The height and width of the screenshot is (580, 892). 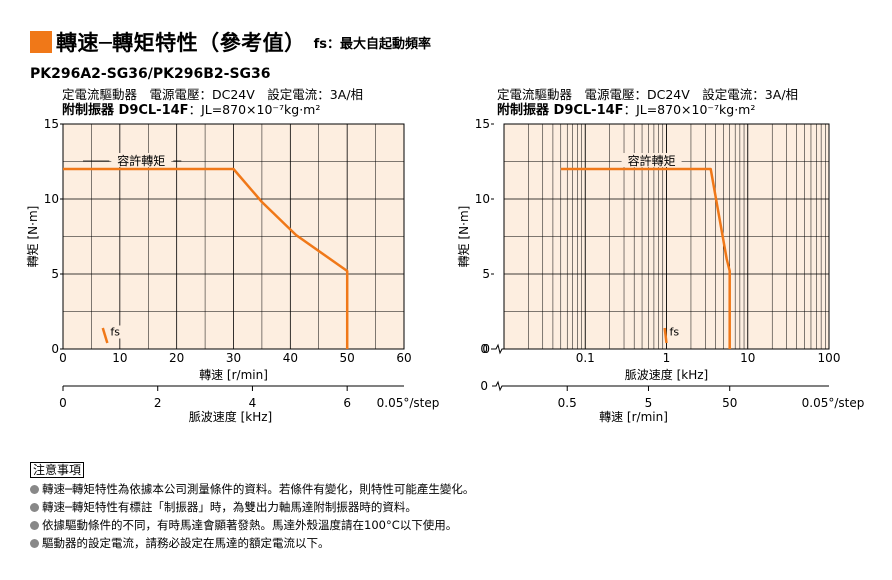 What do you see at coordinates (829, 358) in the screenshot?
I see `x-tick-label: 100` at bounding box center [829, 358].